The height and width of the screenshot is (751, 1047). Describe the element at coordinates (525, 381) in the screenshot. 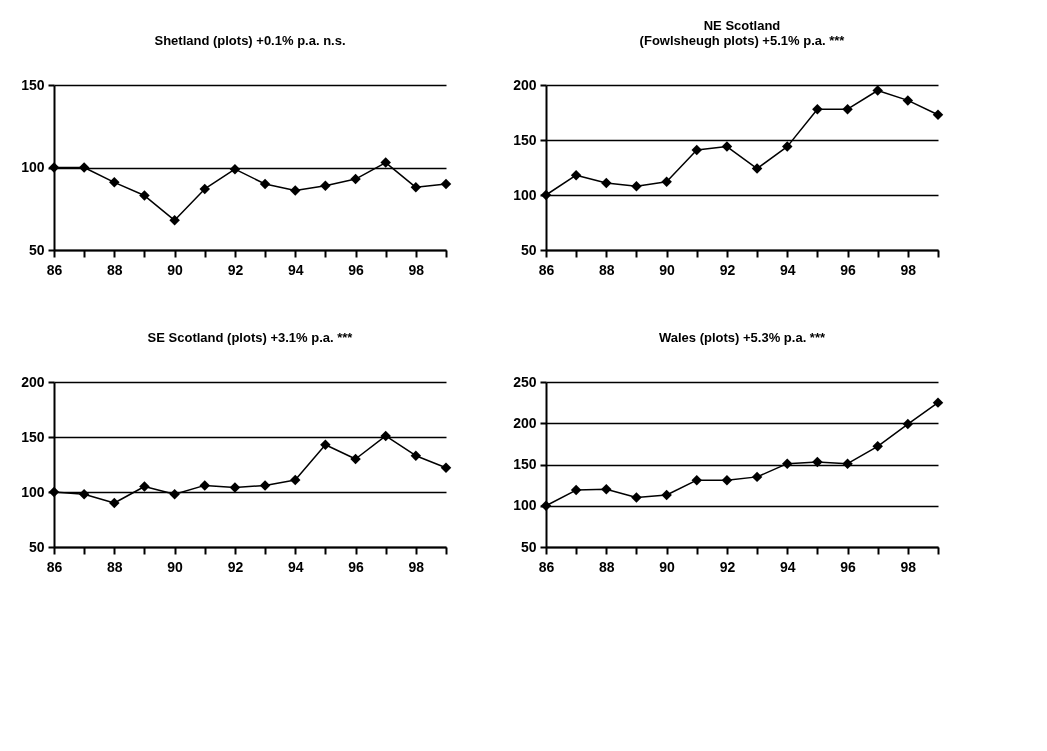

I see `y-tick-label: 250` at that location.